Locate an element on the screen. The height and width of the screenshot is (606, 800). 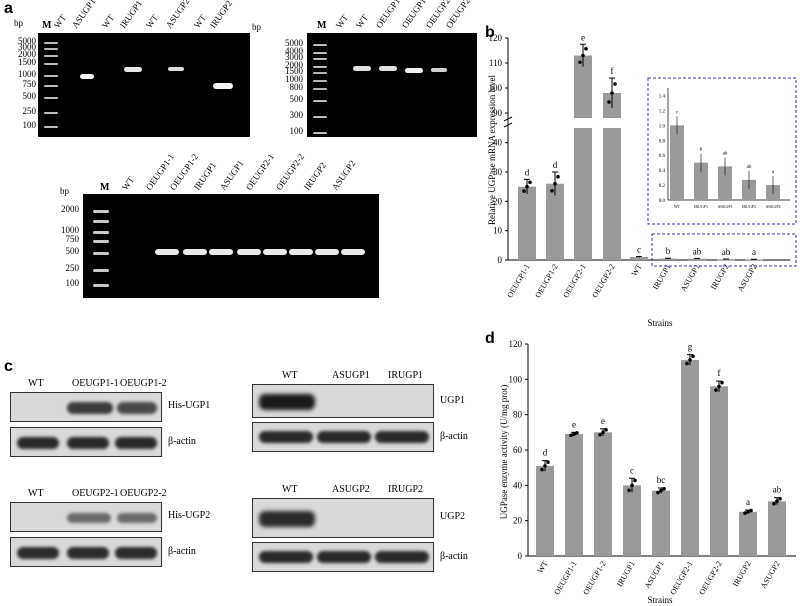
significance-letter: b is located at coordinates (668, 251).